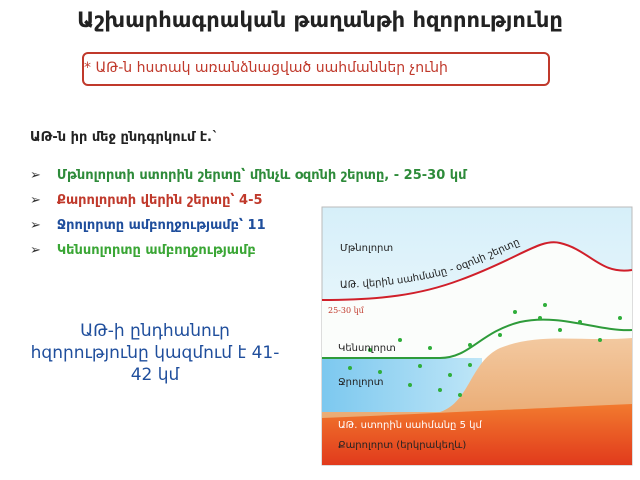 The height and width of the screenshot is (480, 640). What do you see at coordinates (360, 382) in the screenshot?
I see `label-hydrosphere: Ջրոլորտ` at bounding box center [360, 382].